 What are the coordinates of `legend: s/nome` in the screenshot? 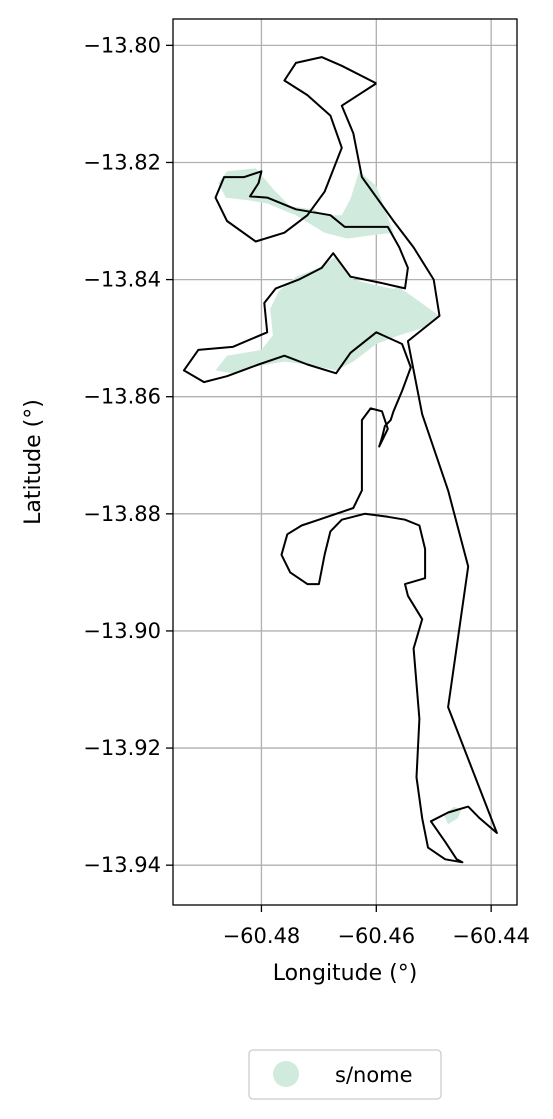 It's located at (345, 1074).